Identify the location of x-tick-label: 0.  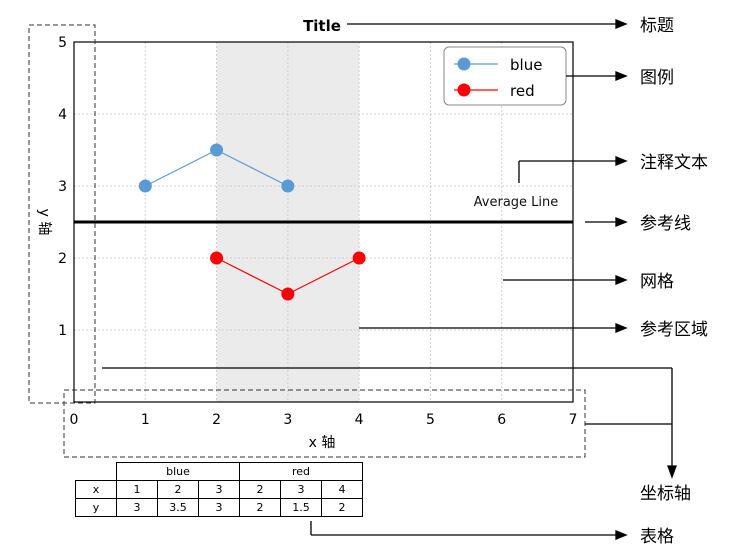
(74, 420).